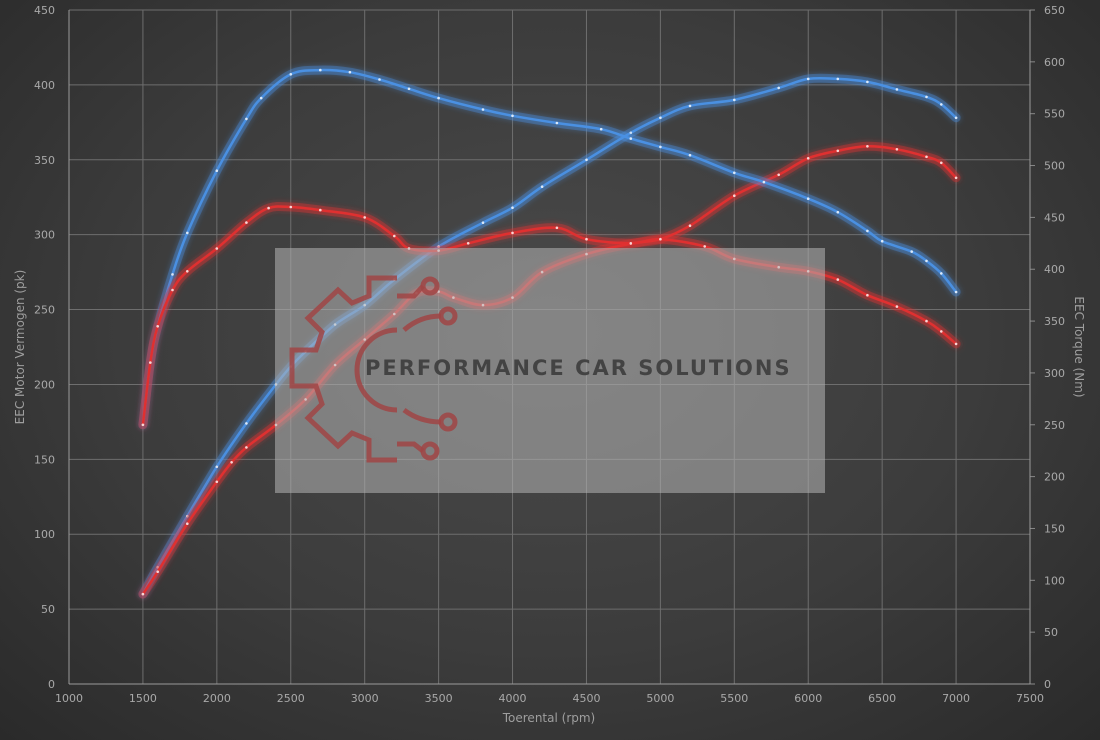 The height and width of the screenshot is (740, 1100). Describe the element at coordinates (44, 10) in the screenshot. I see `y-left-tick-label: 450` at that location.